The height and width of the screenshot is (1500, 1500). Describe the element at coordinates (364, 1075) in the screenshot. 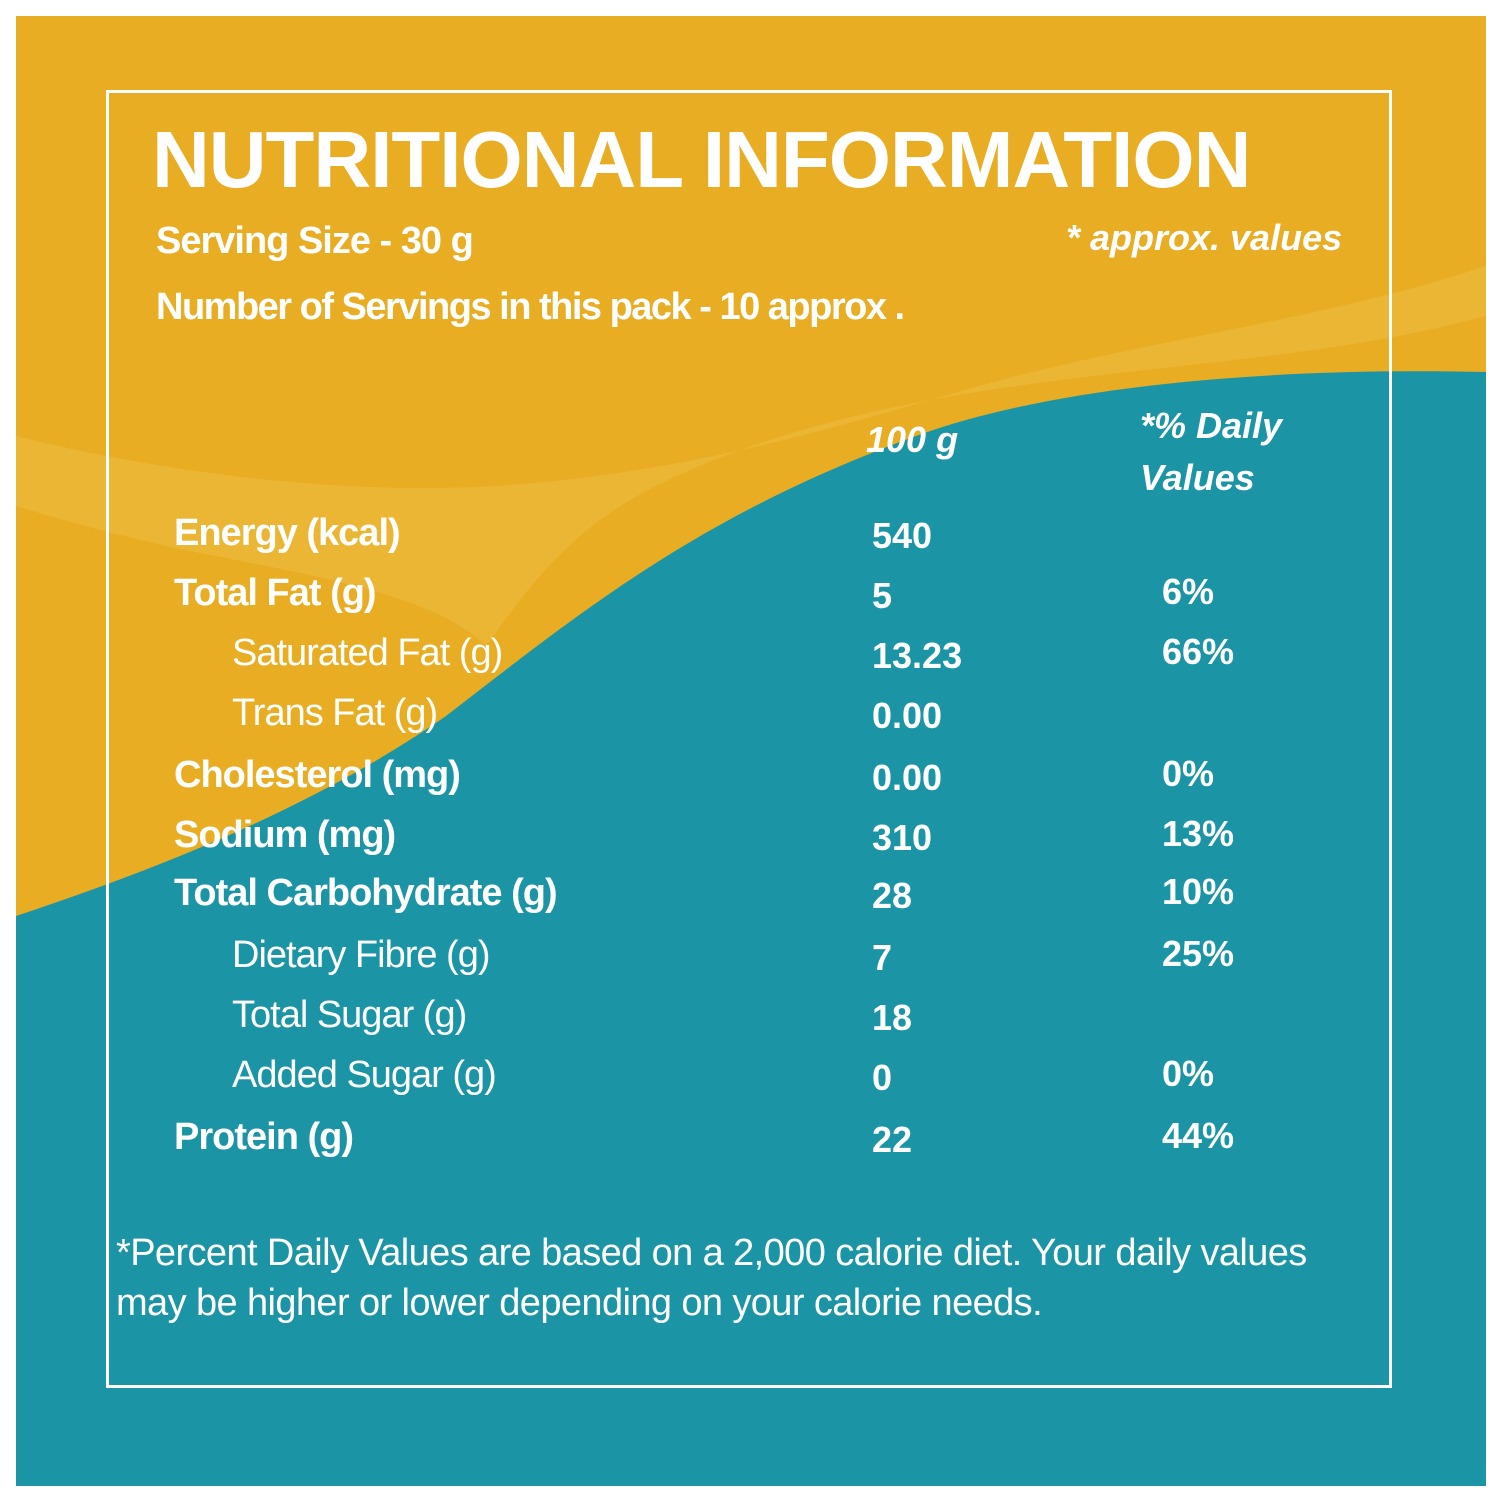

I see `nutrient-label: Added Sugar (g)` at that location.